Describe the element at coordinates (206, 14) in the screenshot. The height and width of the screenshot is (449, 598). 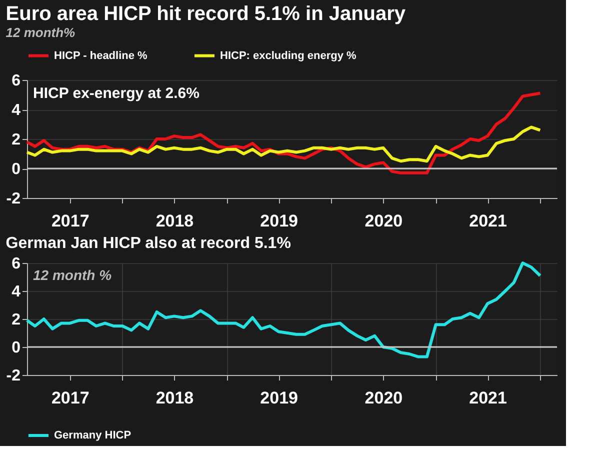
I see `chart-title: Euro area HICP hit record 5.1% in January` at that location.